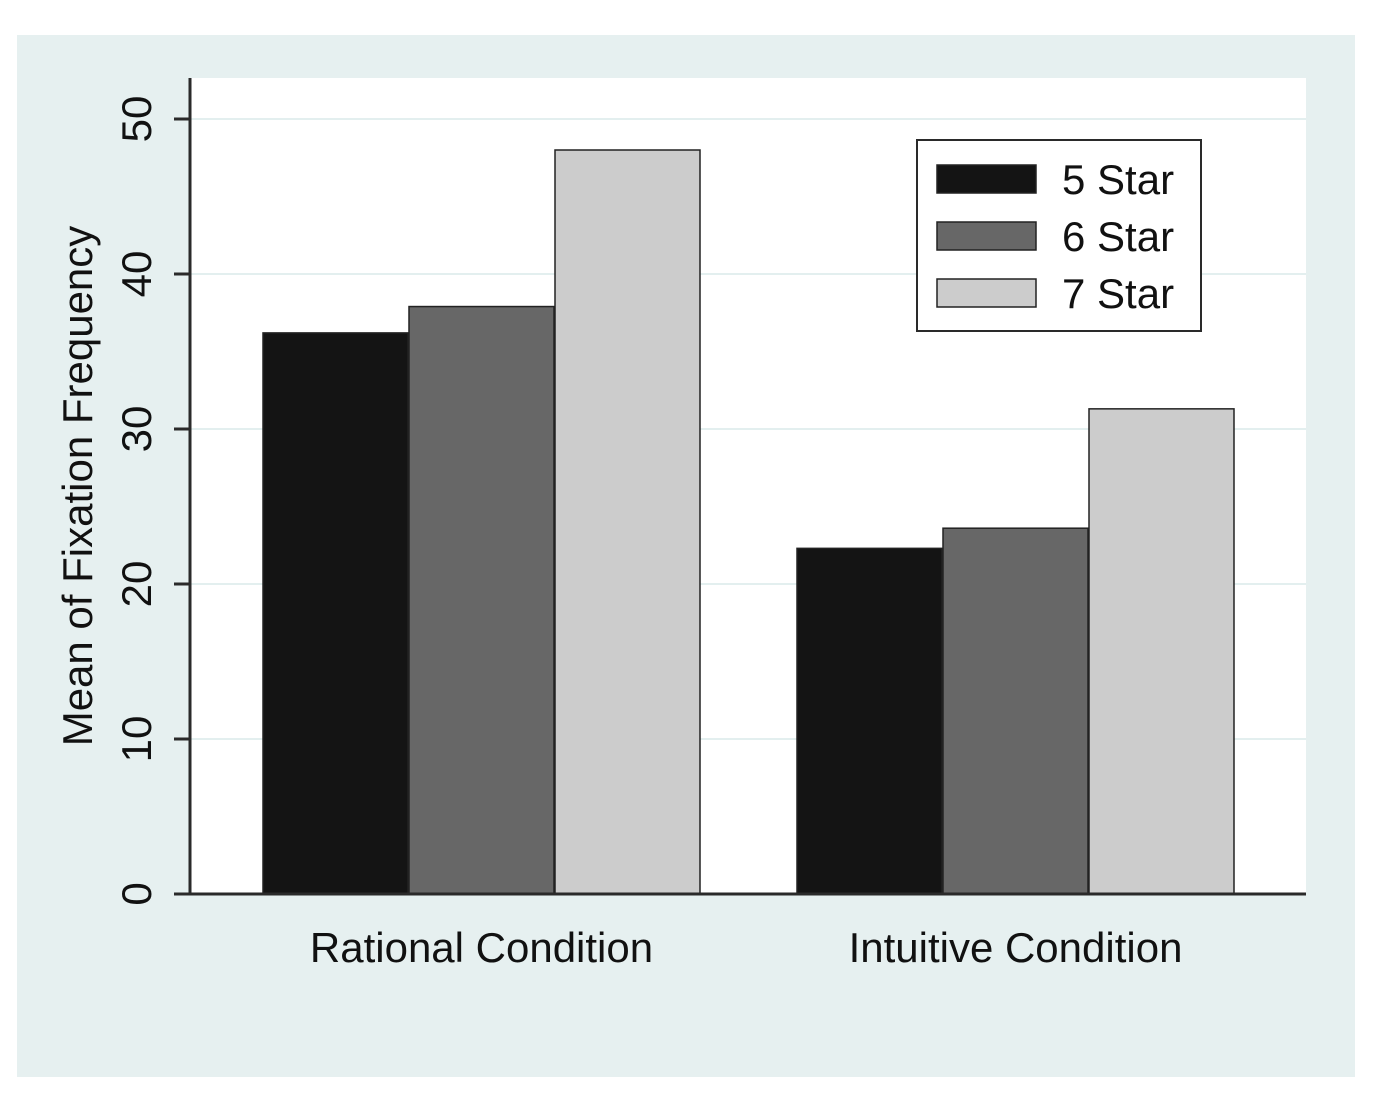 This screenshot has height=1111, width=1375. I want to click on bar-7-star-rational, so click(627, 522).